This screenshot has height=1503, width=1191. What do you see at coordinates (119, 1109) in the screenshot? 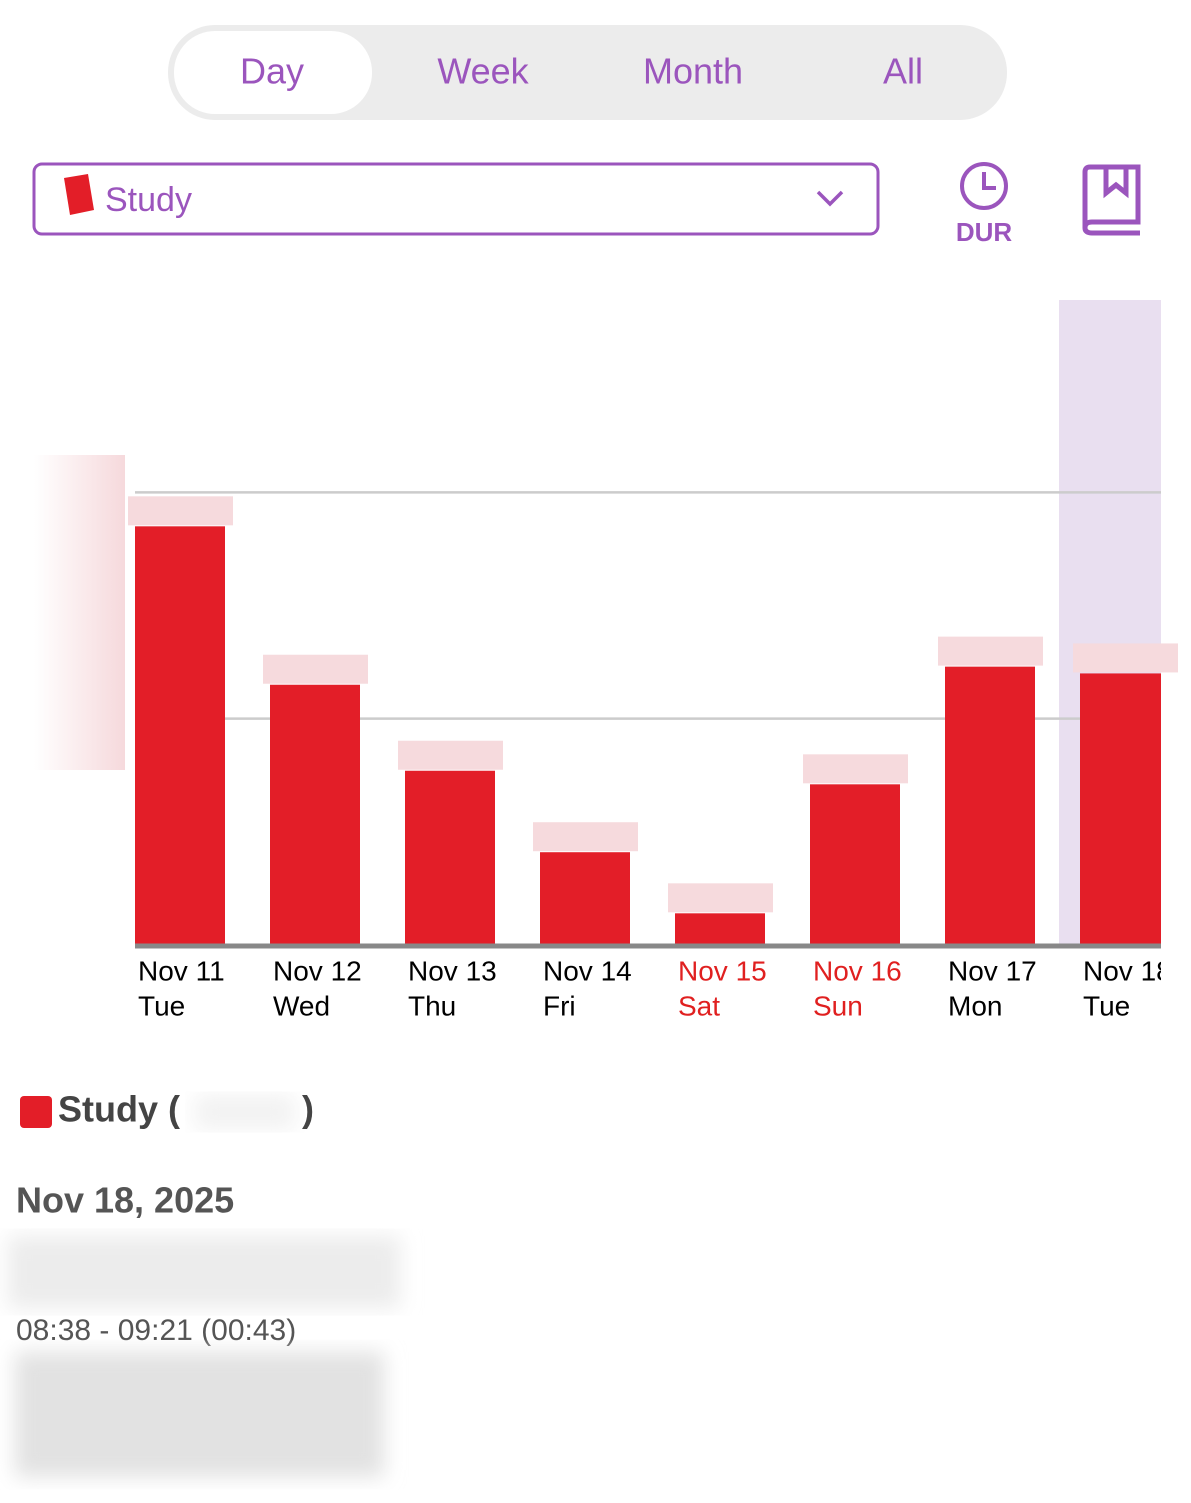
I see `legend-label: Study (` at bounding box center [119, 1109].